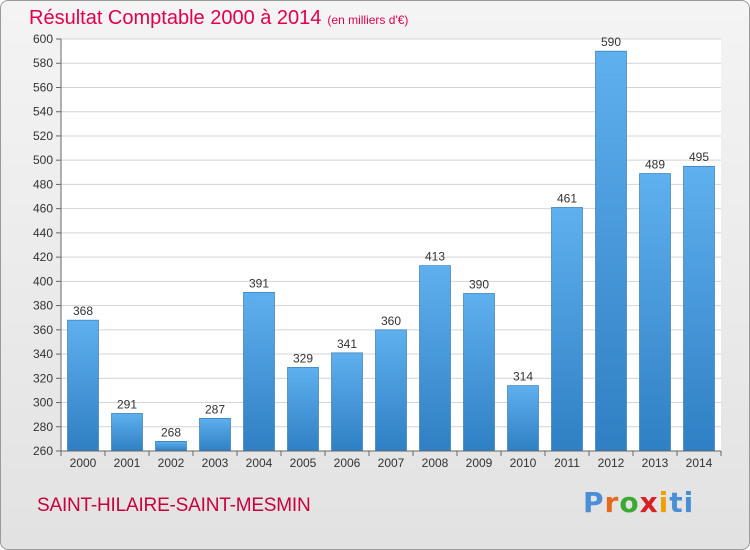  Describe the element at coordinates (43, 378) in the screenshot. I see `y-tick-label: 320` at that location.